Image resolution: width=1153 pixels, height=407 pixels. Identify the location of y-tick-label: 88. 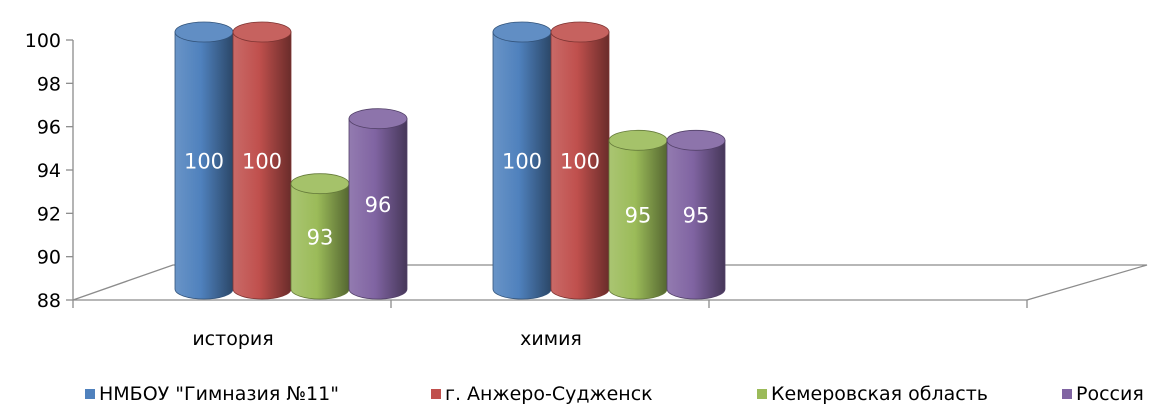
(49, 301).